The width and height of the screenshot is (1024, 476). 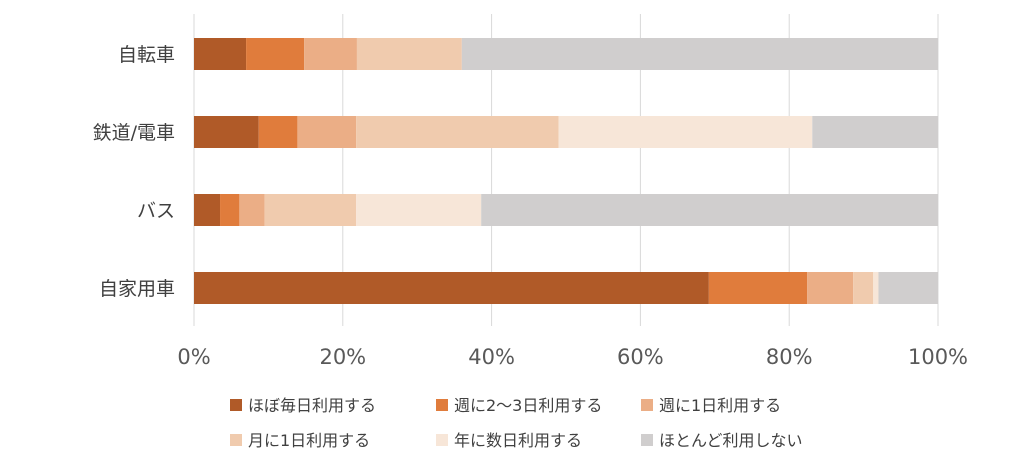 I want to click on x-tick-label: 0%, so click(x=193, y=357).